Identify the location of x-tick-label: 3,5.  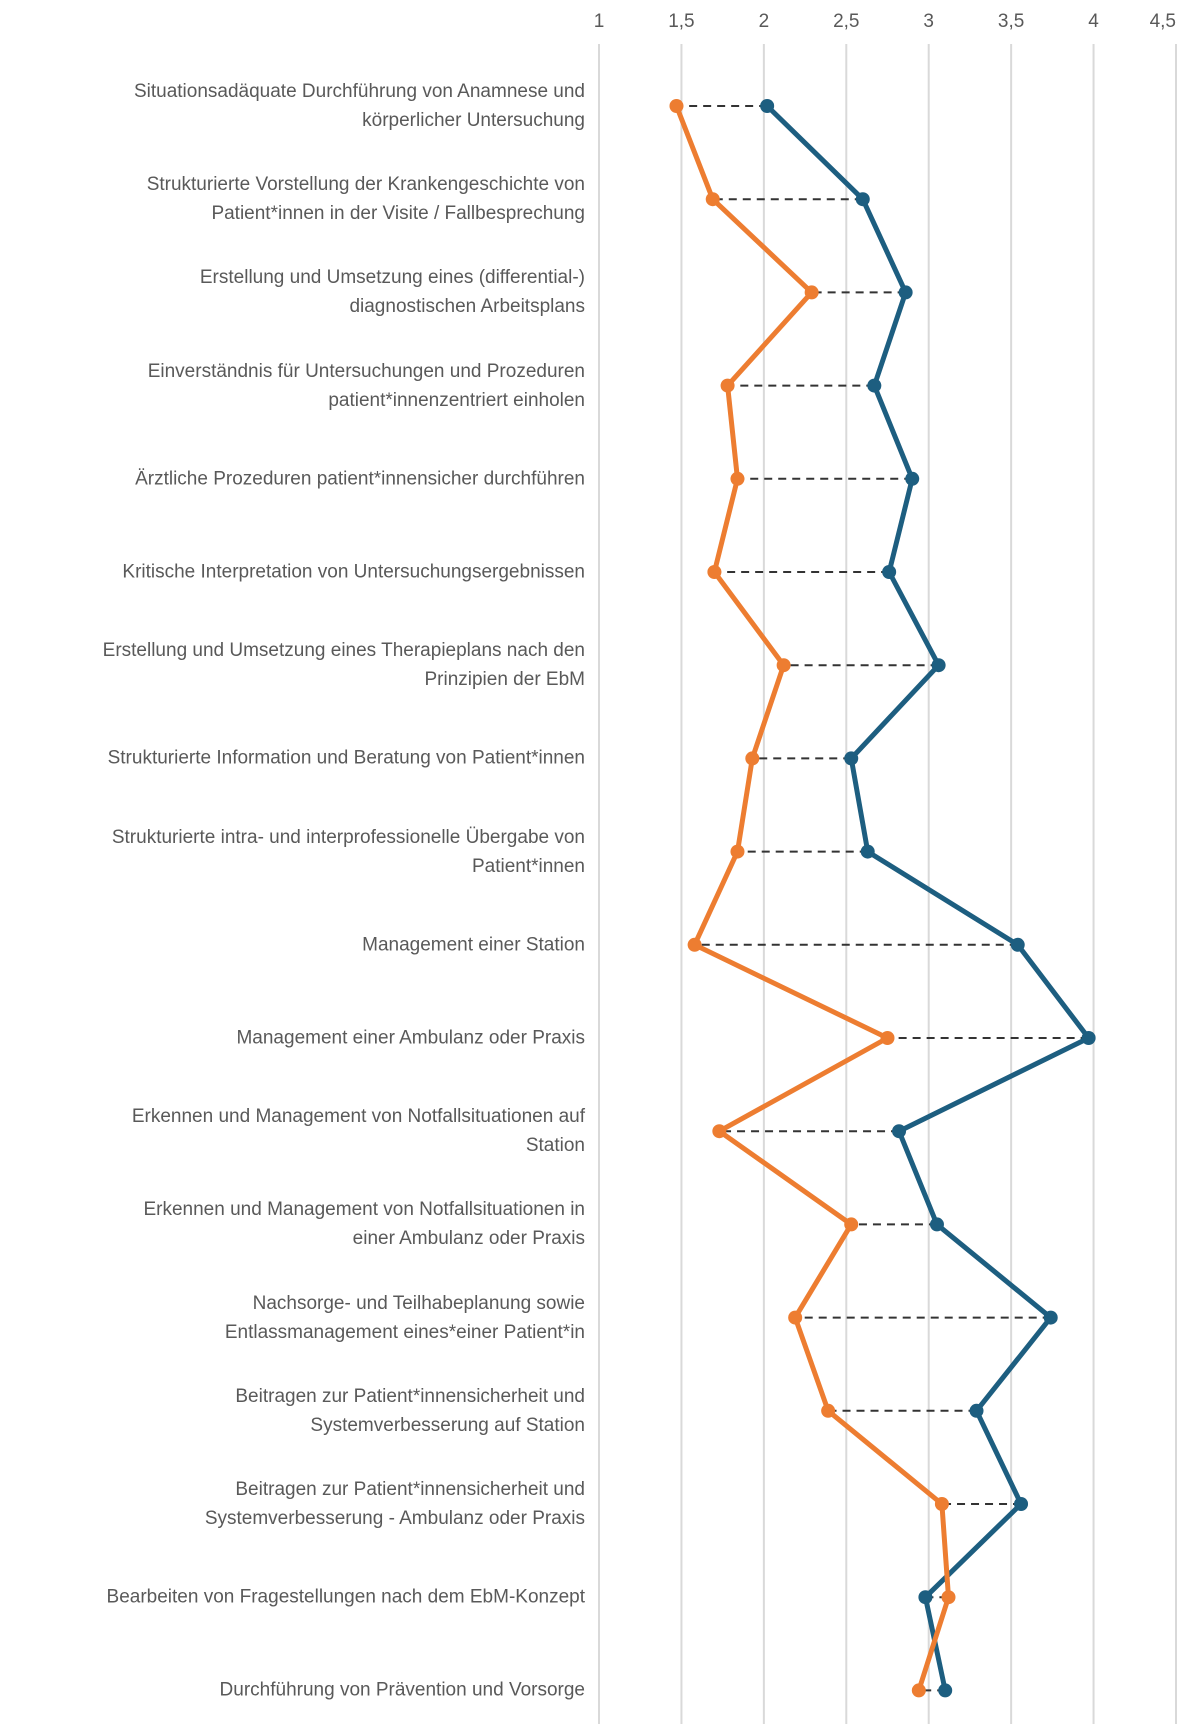
(1011, 21).